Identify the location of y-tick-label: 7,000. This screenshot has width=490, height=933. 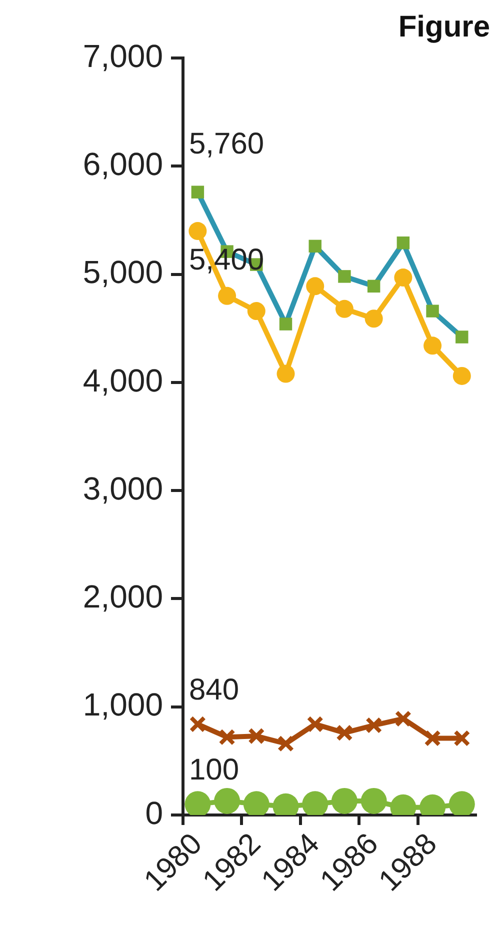
(122, 56).